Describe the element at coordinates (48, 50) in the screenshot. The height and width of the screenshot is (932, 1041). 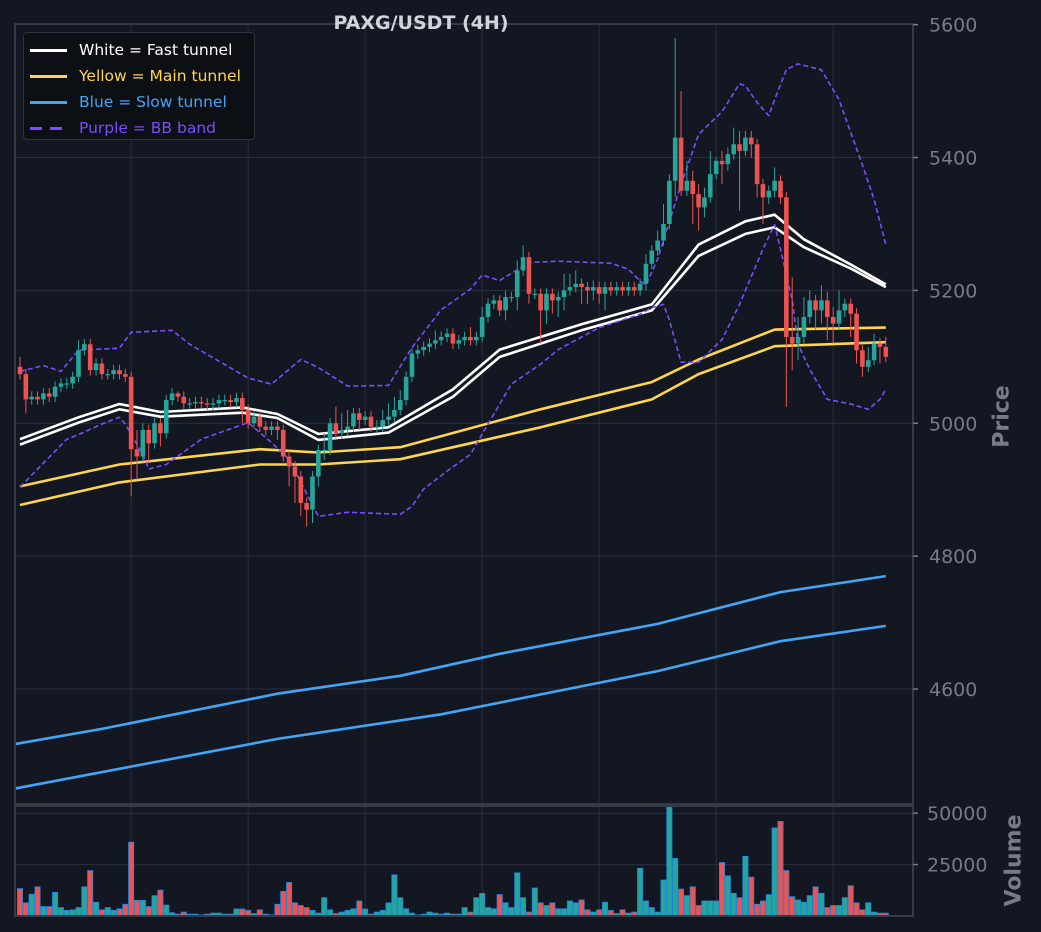
I see `legend-swatch-white` at that location.